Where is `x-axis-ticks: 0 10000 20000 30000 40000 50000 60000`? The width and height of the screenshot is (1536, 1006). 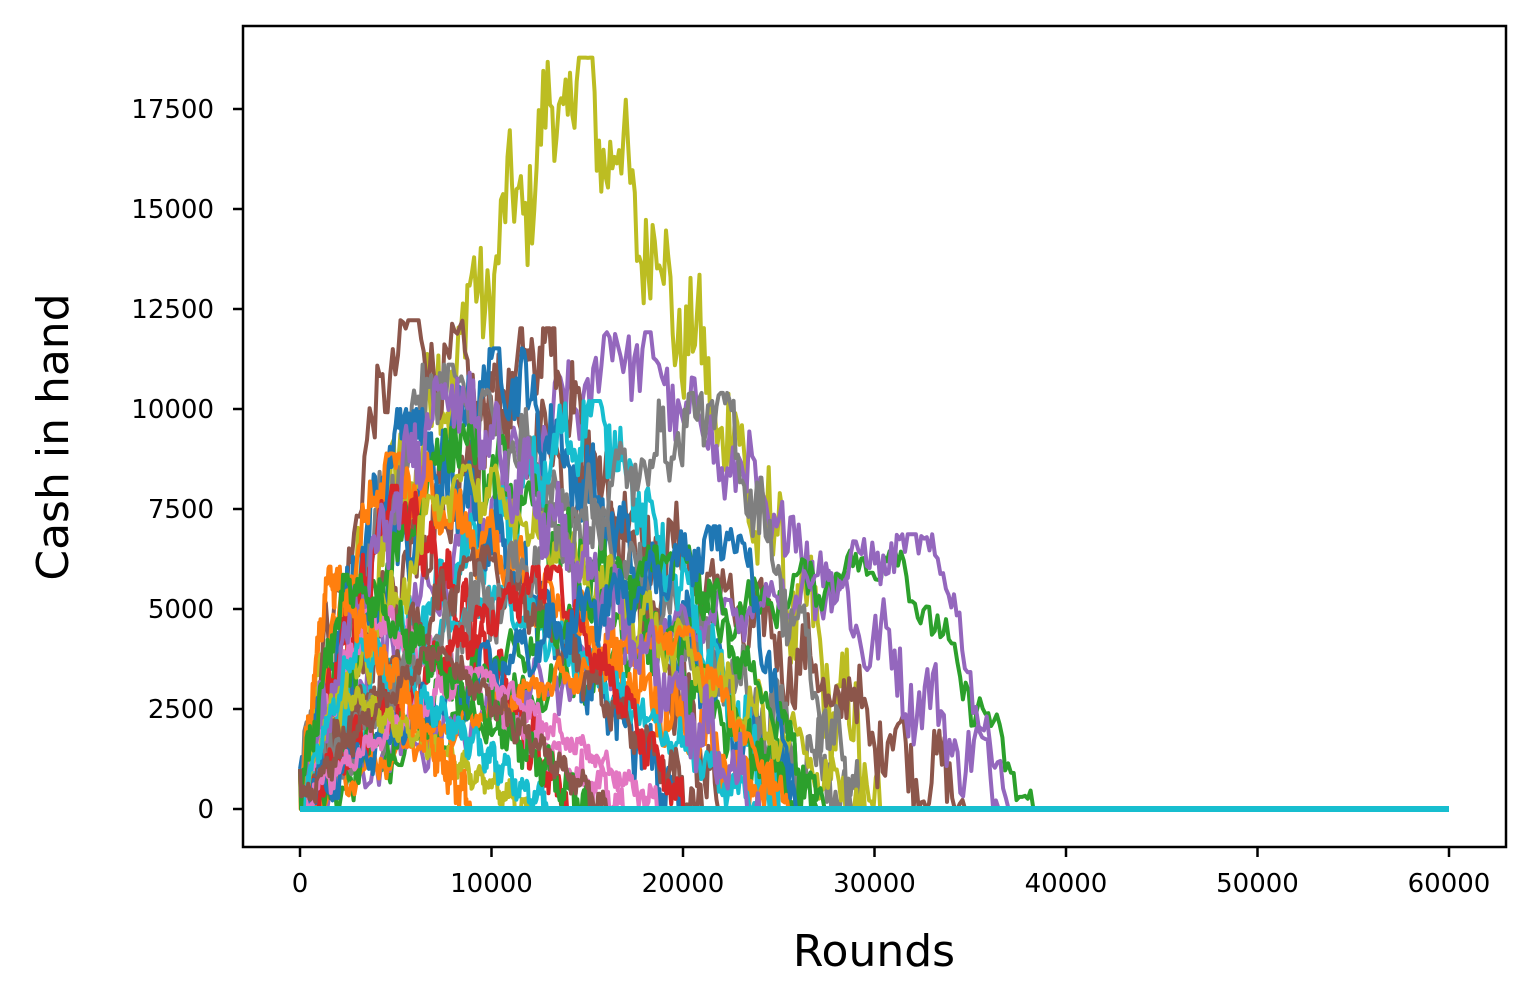
x-axis-ticks: 0 10000 20000 30000 40000 50000 60000 is located at coordinates (891, 873).